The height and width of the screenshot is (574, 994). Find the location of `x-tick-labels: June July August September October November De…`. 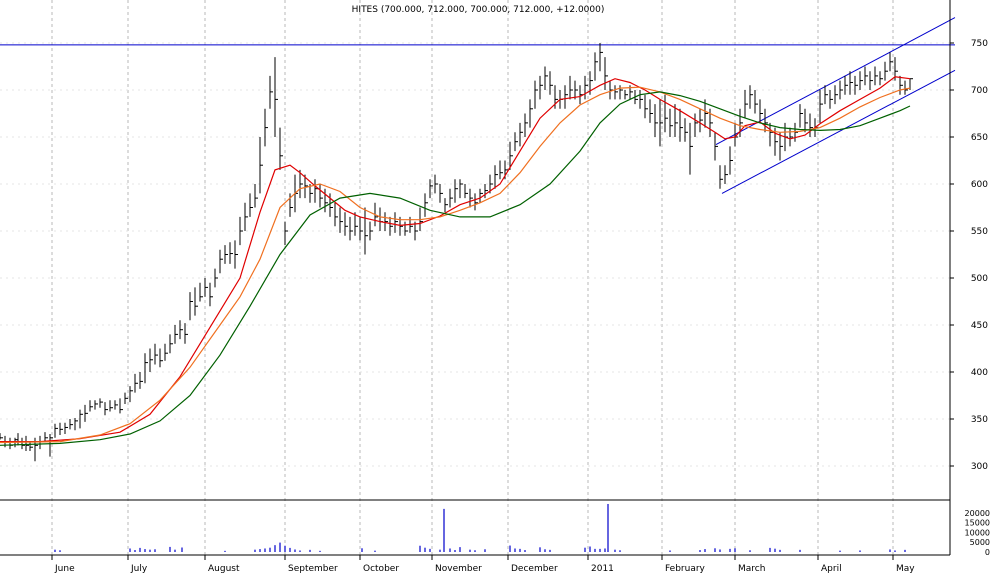

x-tick-labels: June July August September October November De… is located at coordinates (483, 564).